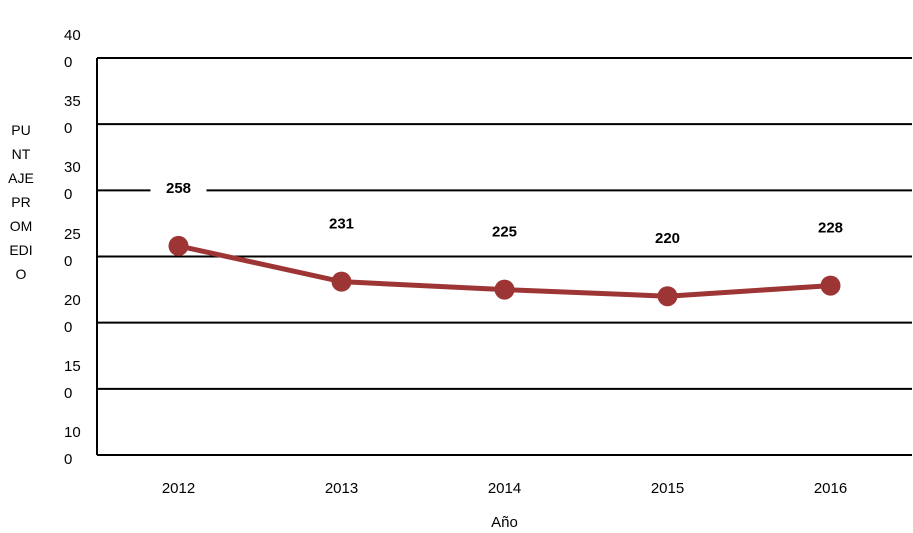  Describe the element at coordinates (830, 488) in the screenshot. I see `x-tick-label: 2016` at that location.